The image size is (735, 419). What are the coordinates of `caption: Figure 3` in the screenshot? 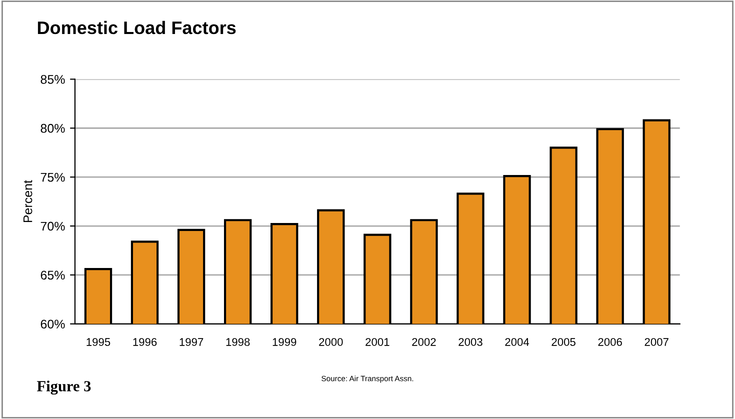 It's located at (64, 387).